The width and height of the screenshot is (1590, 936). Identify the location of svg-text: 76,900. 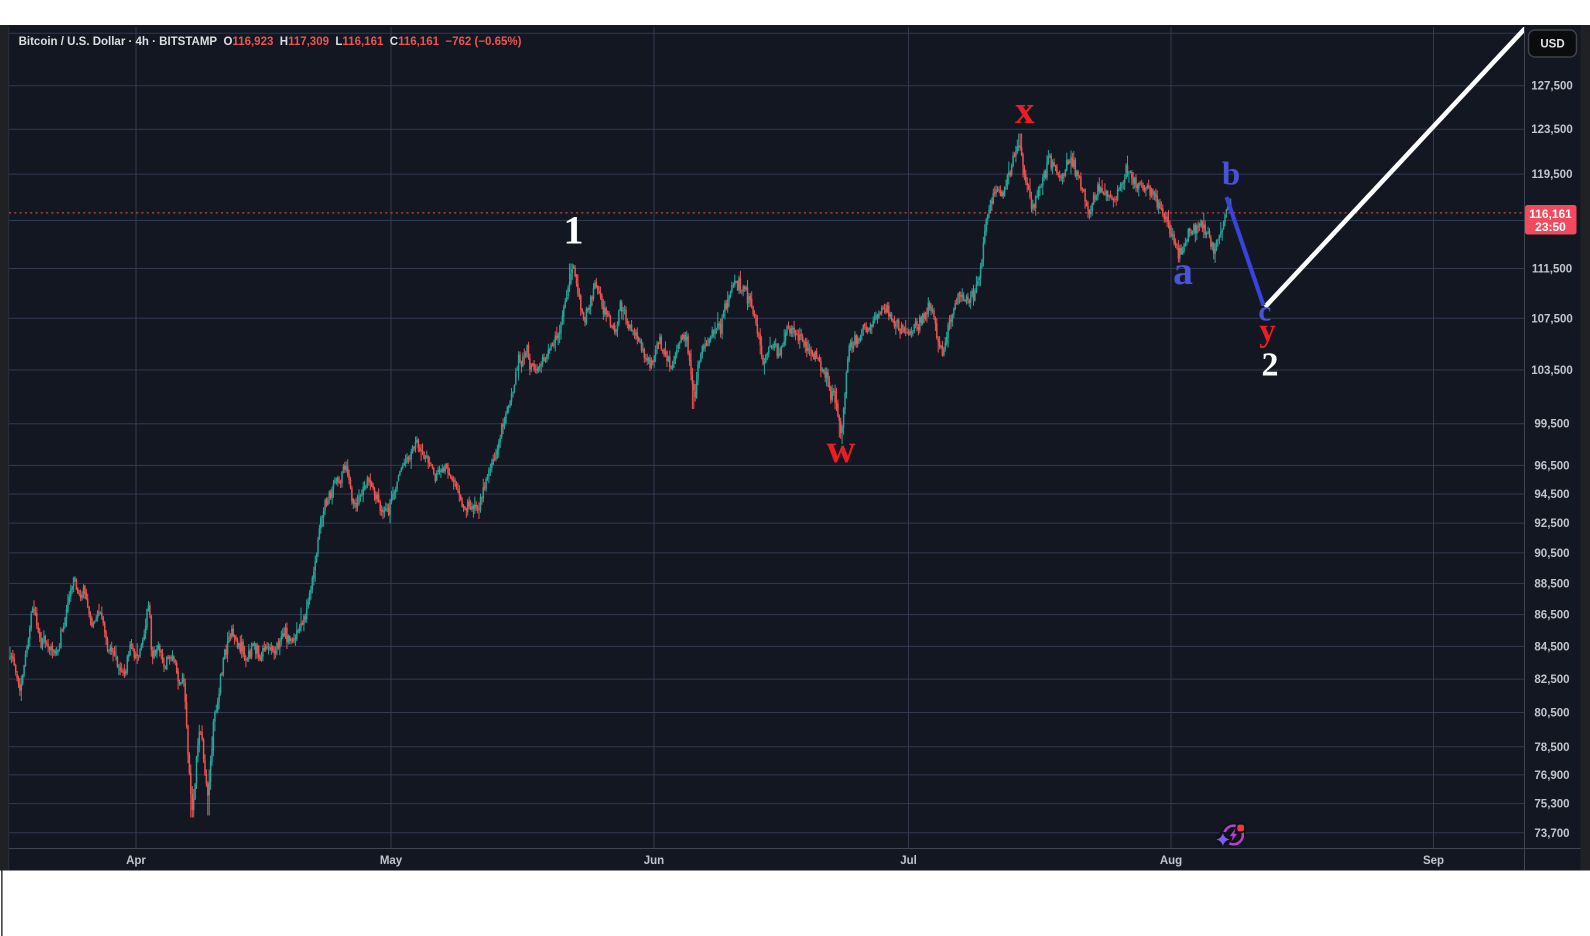
(1551, 776).